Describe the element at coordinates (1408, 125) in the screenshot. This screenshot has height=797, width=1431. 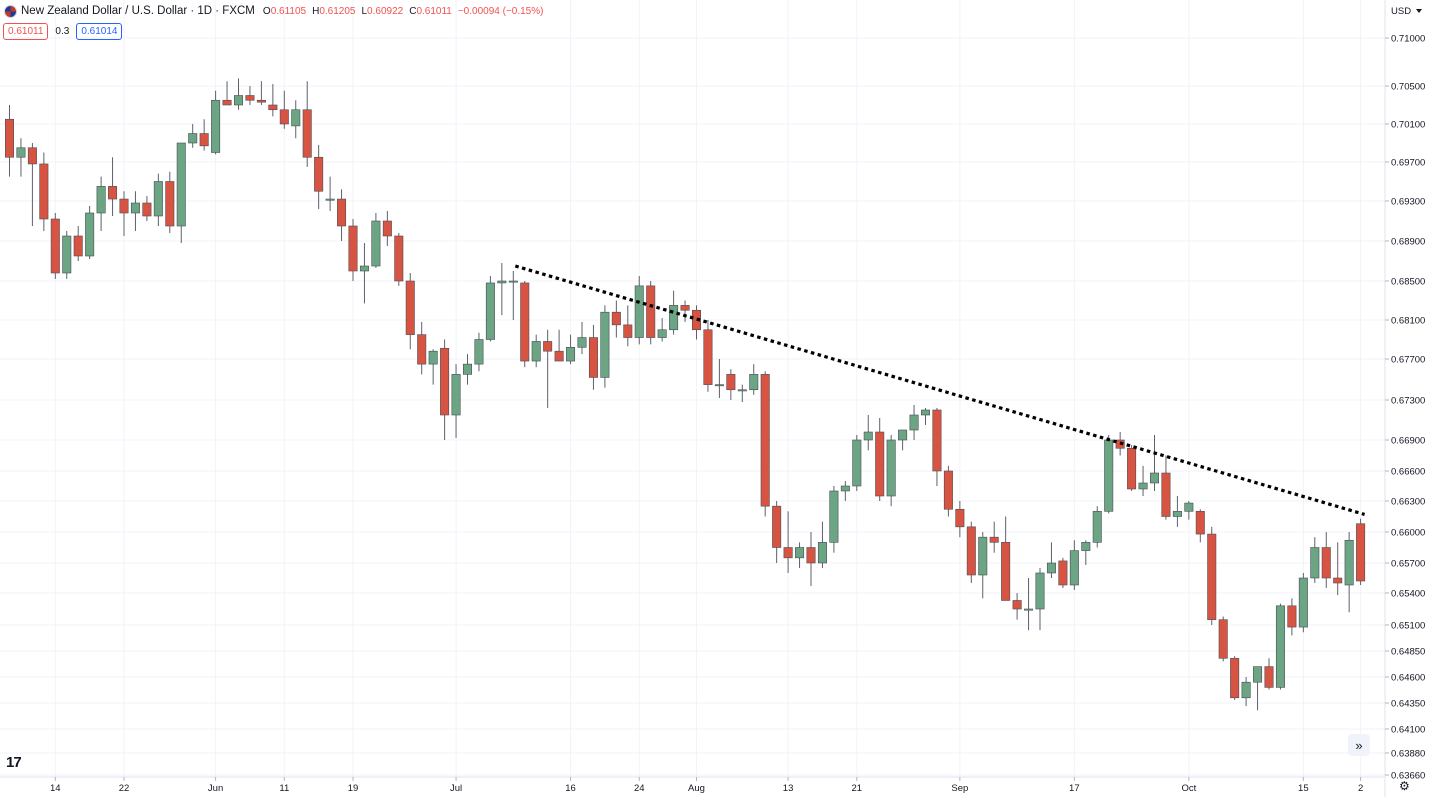
I see `price-tick-label: 0.70100` at that location.